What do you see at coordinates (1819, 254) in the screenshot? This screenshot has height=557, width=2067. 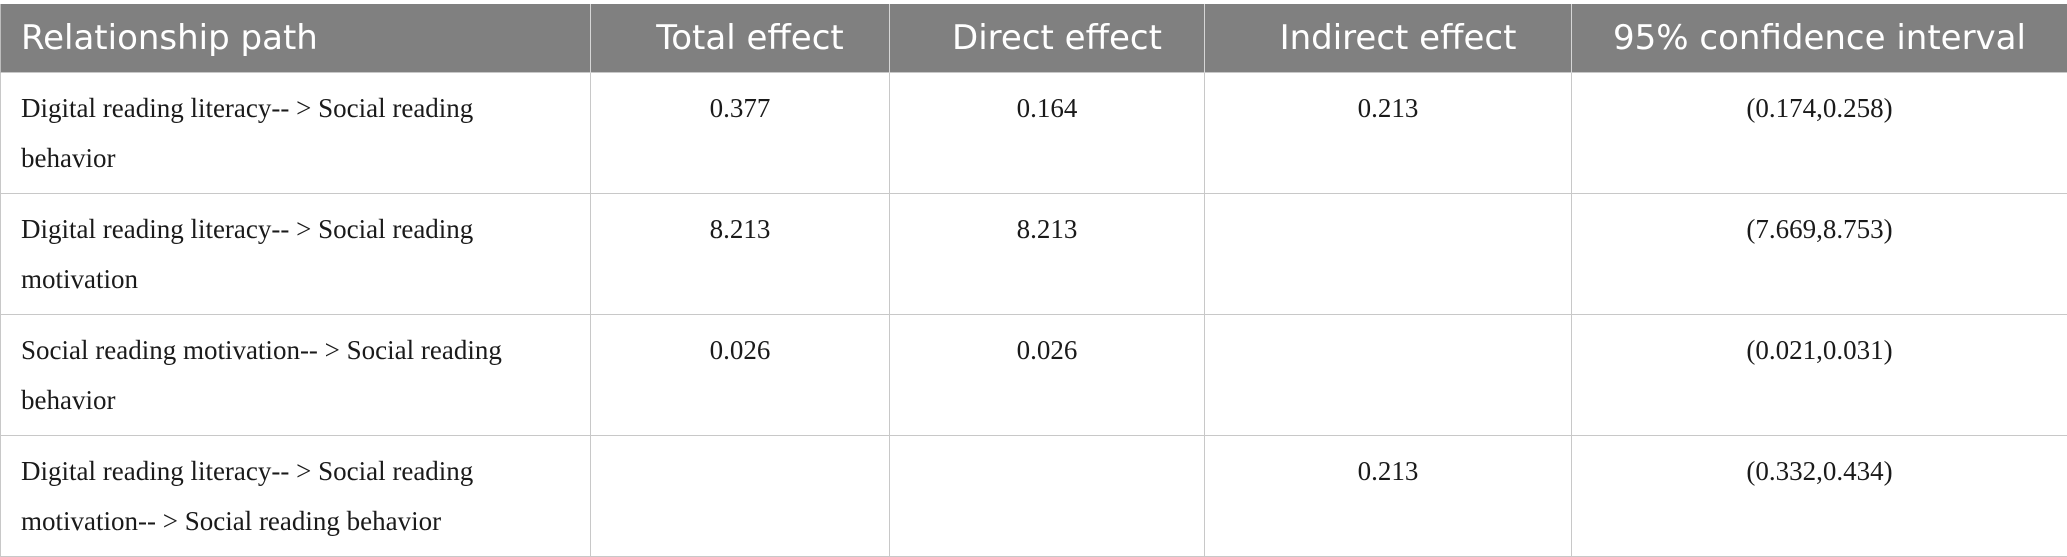 I see `cell-confidence-interval: (7.669,8.753)` at bounding box center [1819, 254].